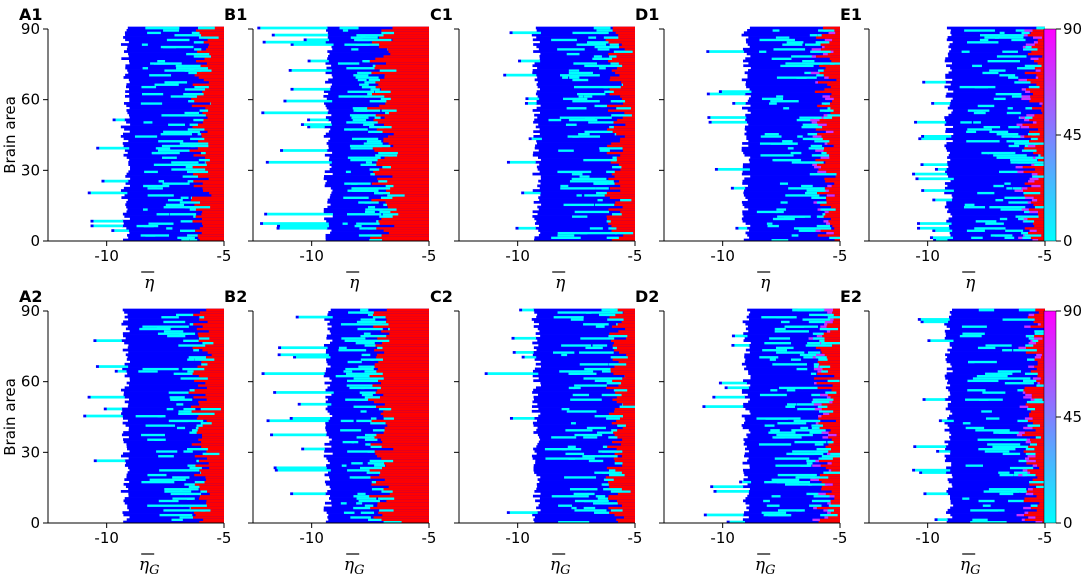 Image resolution: width=1084 pixels, height=574 pixels. Describe the element at coordinates (559, 416) in the screenshot. I see `heatmap-C2` at that location.